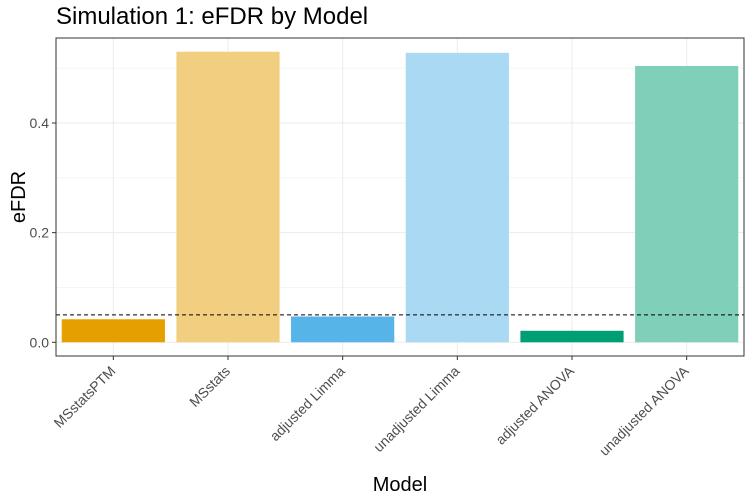 The width and height of the screenshot is (750, 500). I want to click on y-tick-label: 0.2, so click(40, 233).